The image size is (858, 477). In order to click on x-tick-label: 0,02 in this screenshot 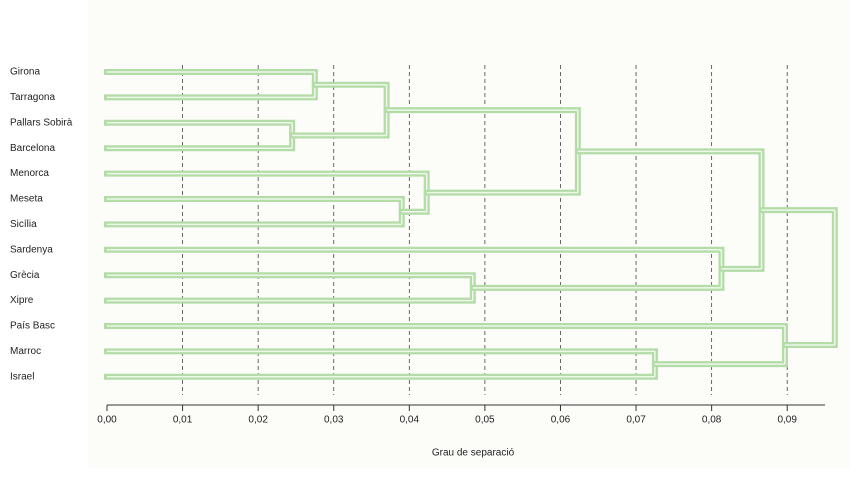, I will do `click(258, 420)`.